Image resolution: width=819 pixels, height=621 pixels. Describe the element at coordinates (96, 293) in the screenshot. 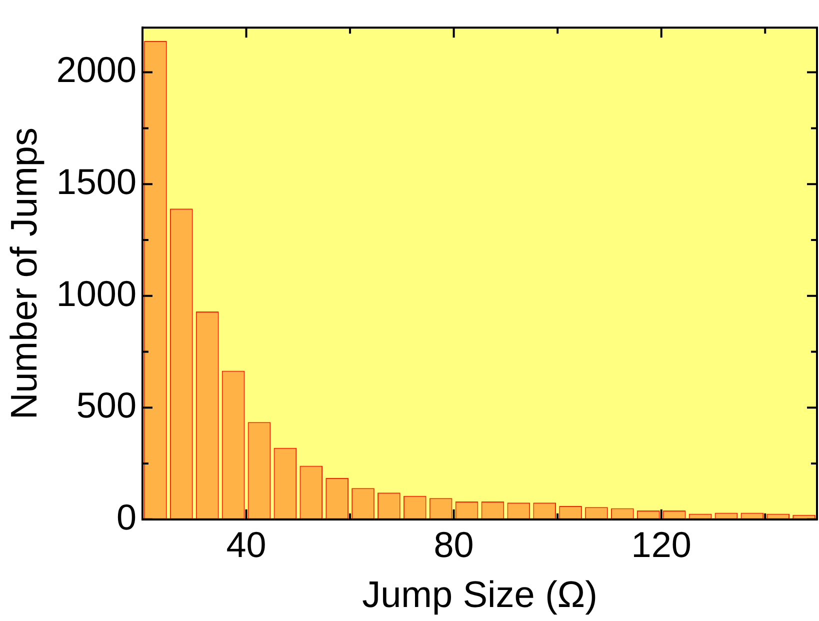

I see `y-tick-label: 1000` at that location.